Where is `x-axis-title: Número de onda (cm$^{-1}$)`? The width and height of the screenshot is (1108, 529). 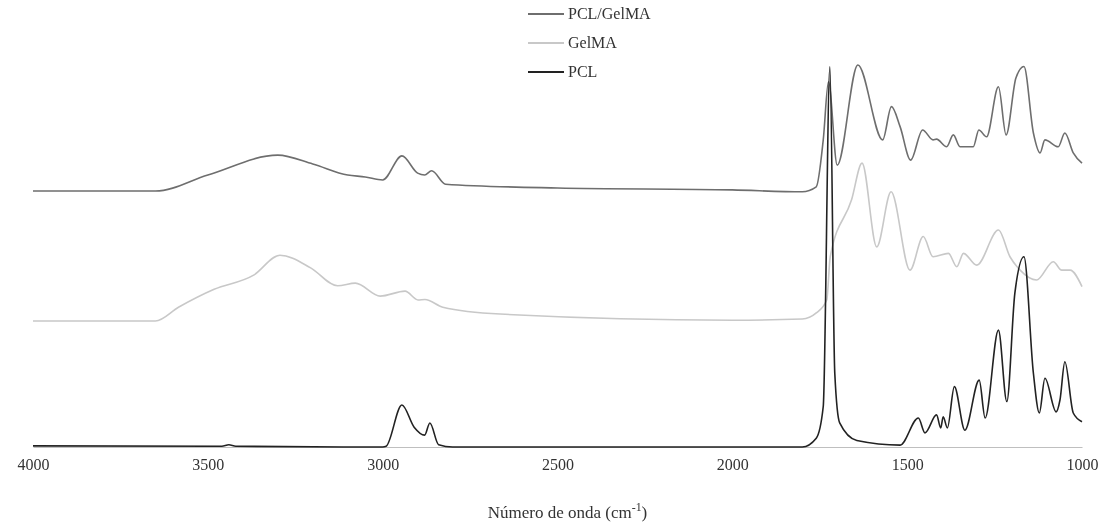 x-axis-title: Número de onda (cm$^{-1}$) is located at coordinates (567, 511).